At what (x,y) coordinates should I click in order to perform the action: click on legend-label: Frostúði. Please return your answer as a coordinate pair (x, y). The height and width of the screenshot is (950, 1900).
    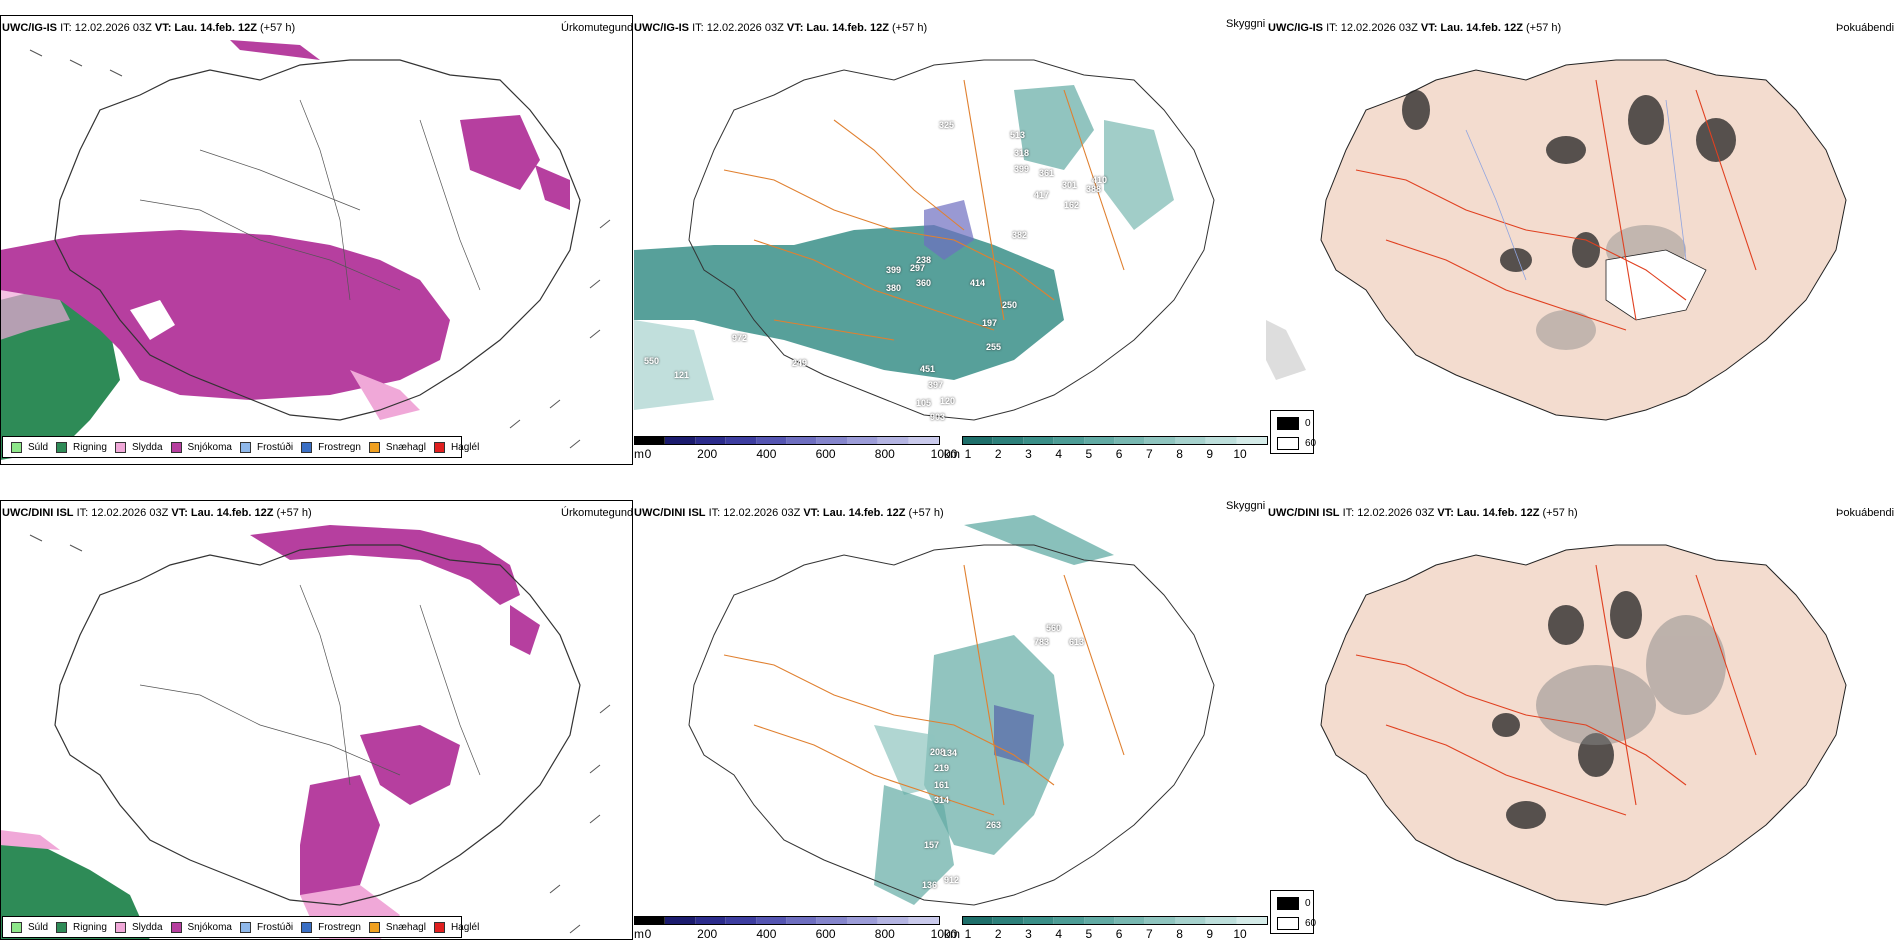
    Looking at the image, I should click on (275, 927).